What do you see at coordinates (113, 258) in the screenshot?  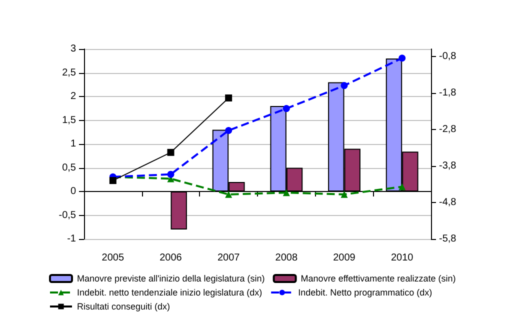 I see `x-tick-label: 2005` at bounding box center [113, 258].